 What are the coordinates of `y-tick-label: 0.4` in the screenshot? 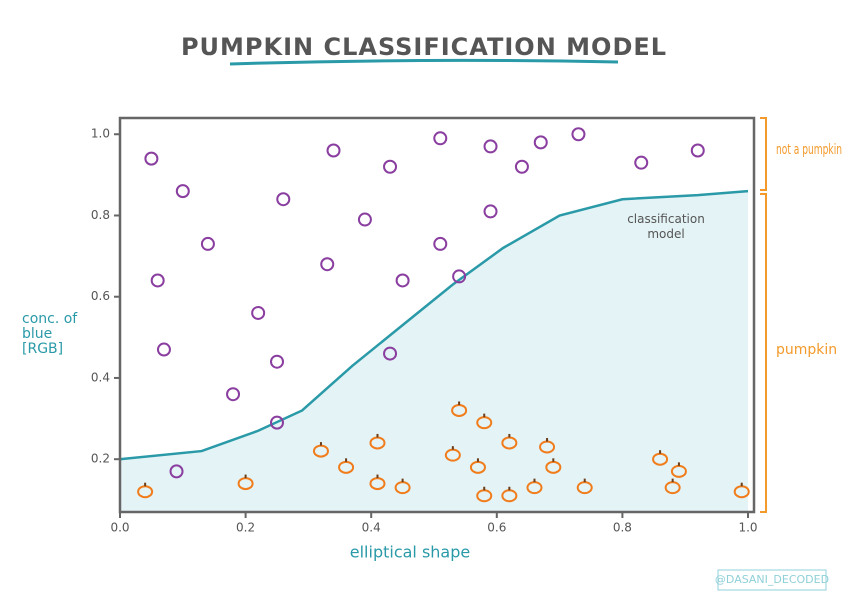 It's located at (100, 377).